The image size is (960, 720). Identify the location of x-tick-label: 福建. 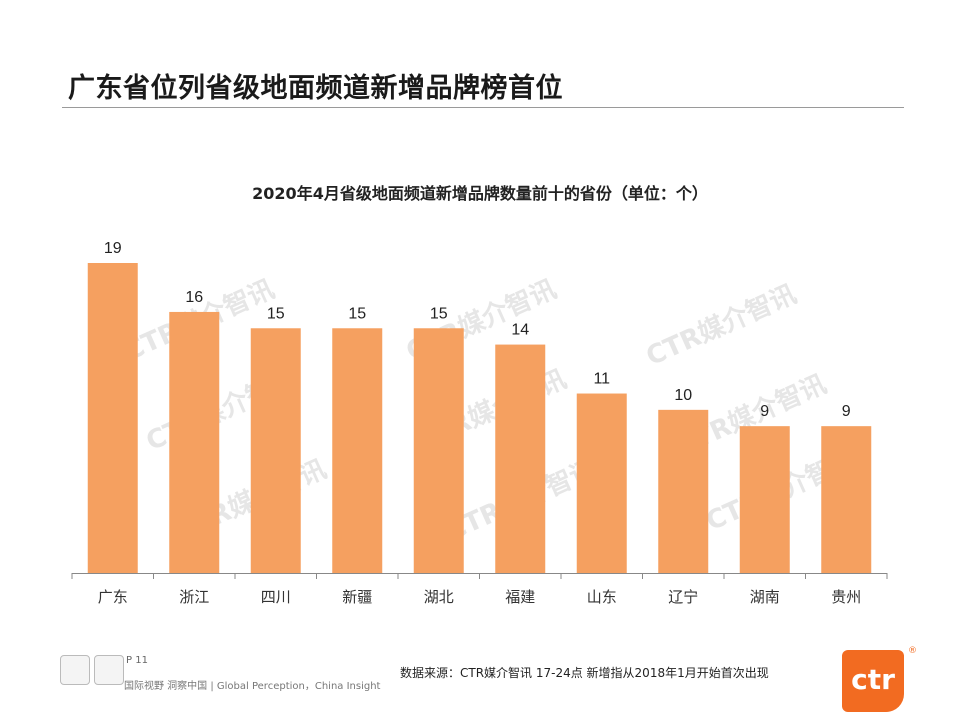
(520, 597).